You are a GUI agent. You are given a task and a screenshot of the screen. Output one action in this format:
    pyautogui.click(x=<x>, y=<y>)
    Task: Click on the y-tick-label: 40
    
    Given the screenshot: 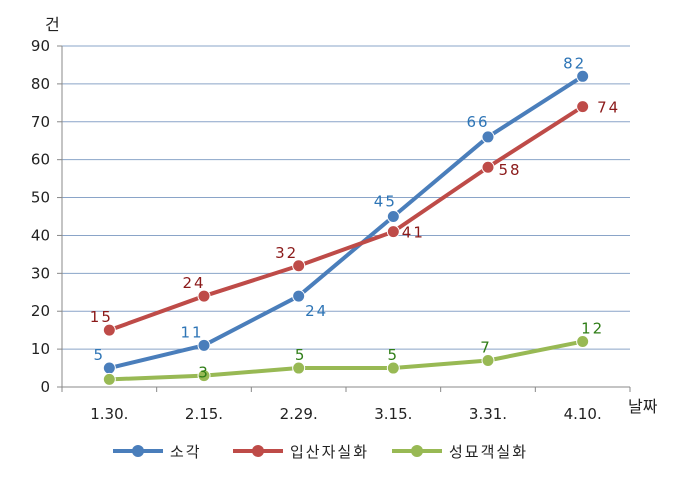 What is the action you would take?
    pyautogui.click(x=40, y=235)
    